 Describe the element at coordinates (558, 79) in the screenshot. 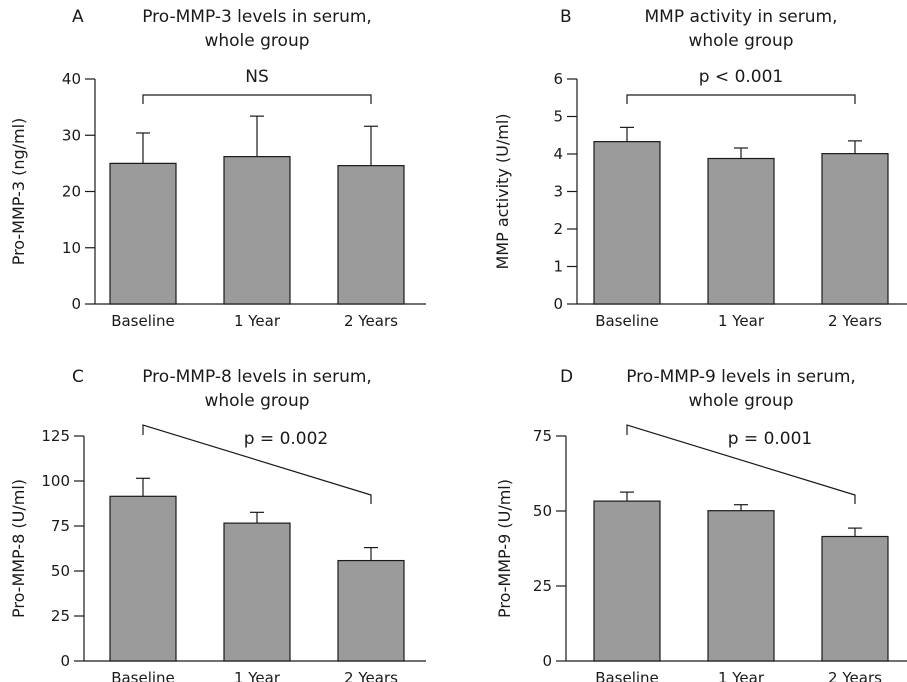

I see `y-tick-label: 6` at that location.